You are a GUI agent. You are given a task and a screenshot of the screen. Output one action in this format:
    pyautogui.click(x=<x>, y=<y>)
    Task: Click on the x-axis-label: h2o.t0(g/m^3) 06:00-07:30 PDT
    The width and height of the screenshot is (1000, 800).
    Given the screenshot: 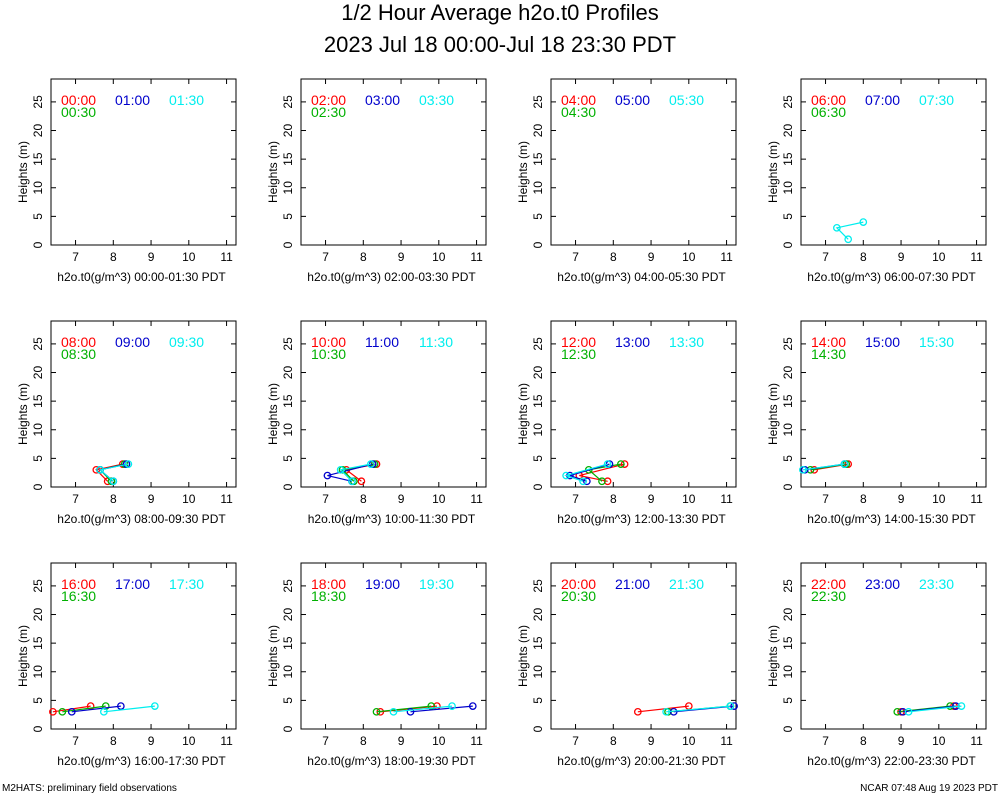 What is the action you would take?
    pyautogui.click(x=891, y=277)
    